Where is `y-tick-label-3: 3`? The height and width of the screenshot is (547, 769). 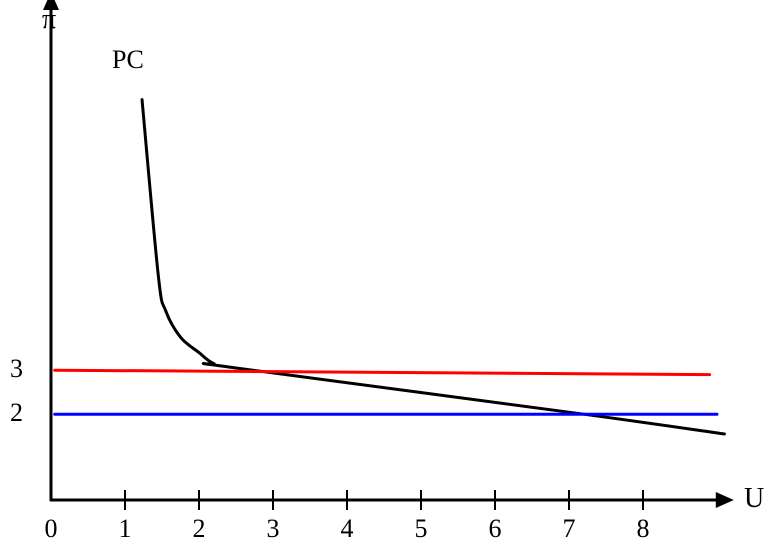 y-tick-label-3: 3 is located at coordinates (16, 368).